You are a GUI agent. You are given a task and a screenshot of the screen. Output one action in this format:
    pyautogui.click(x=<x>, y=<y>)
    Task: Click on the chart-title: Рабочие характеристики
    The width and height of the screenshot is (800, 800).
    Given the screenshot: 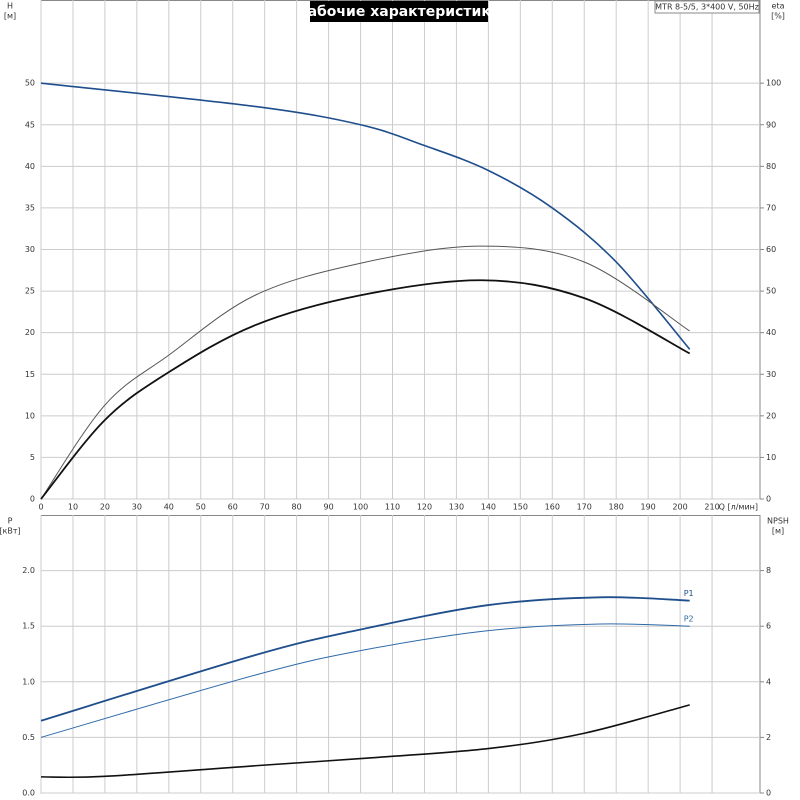 What is the action you would take?
    pyautogui.click(x=398, y=12)
    